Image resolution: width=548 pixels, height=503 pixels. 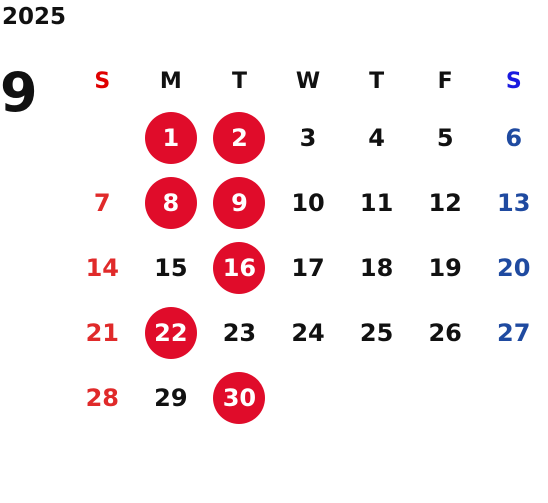 I want to click on week-row-4: 21 22 23 24 25 26 27, so click(x=308, y=332).